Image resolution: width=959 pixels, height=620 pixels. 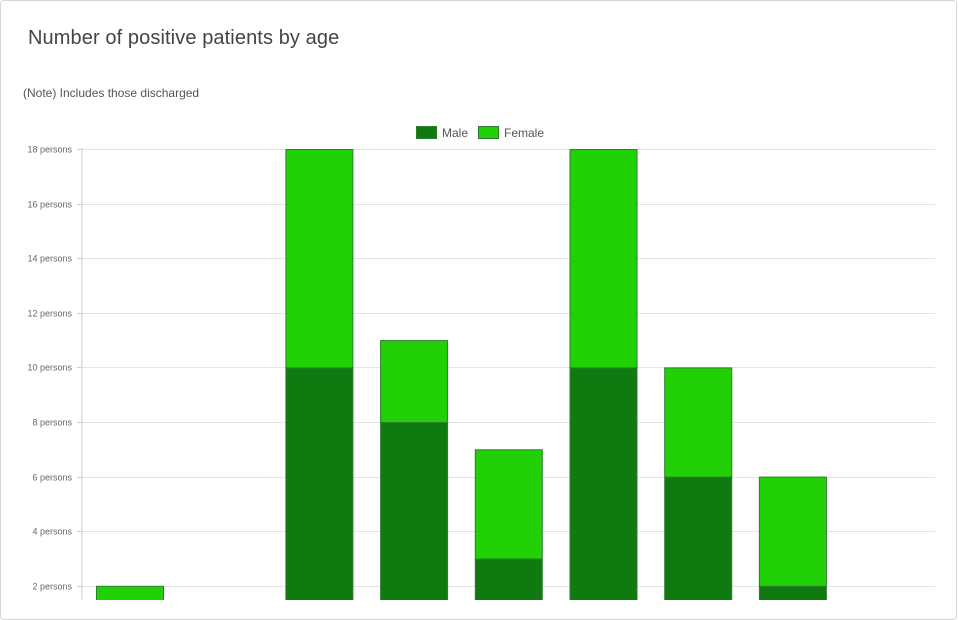 What do you see at coordinates (52, 478) in the screenshot?
I see `y-tick-label: 6 persons` at bounding box center [52, 478].